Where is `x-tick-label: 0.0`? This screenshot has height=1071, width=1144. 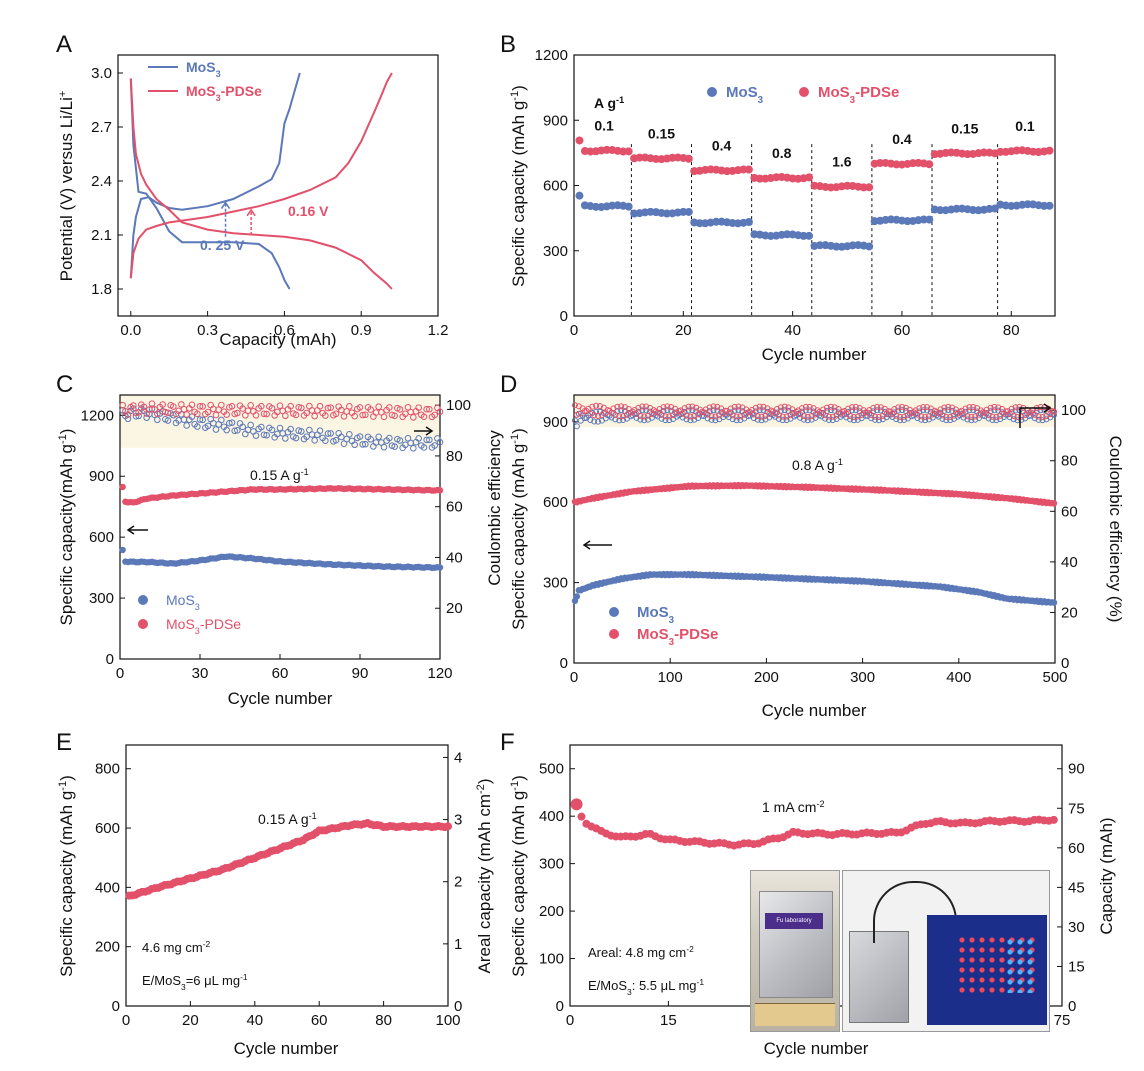 x-tick-label: 0.0 is located at coordinates (130, 330).